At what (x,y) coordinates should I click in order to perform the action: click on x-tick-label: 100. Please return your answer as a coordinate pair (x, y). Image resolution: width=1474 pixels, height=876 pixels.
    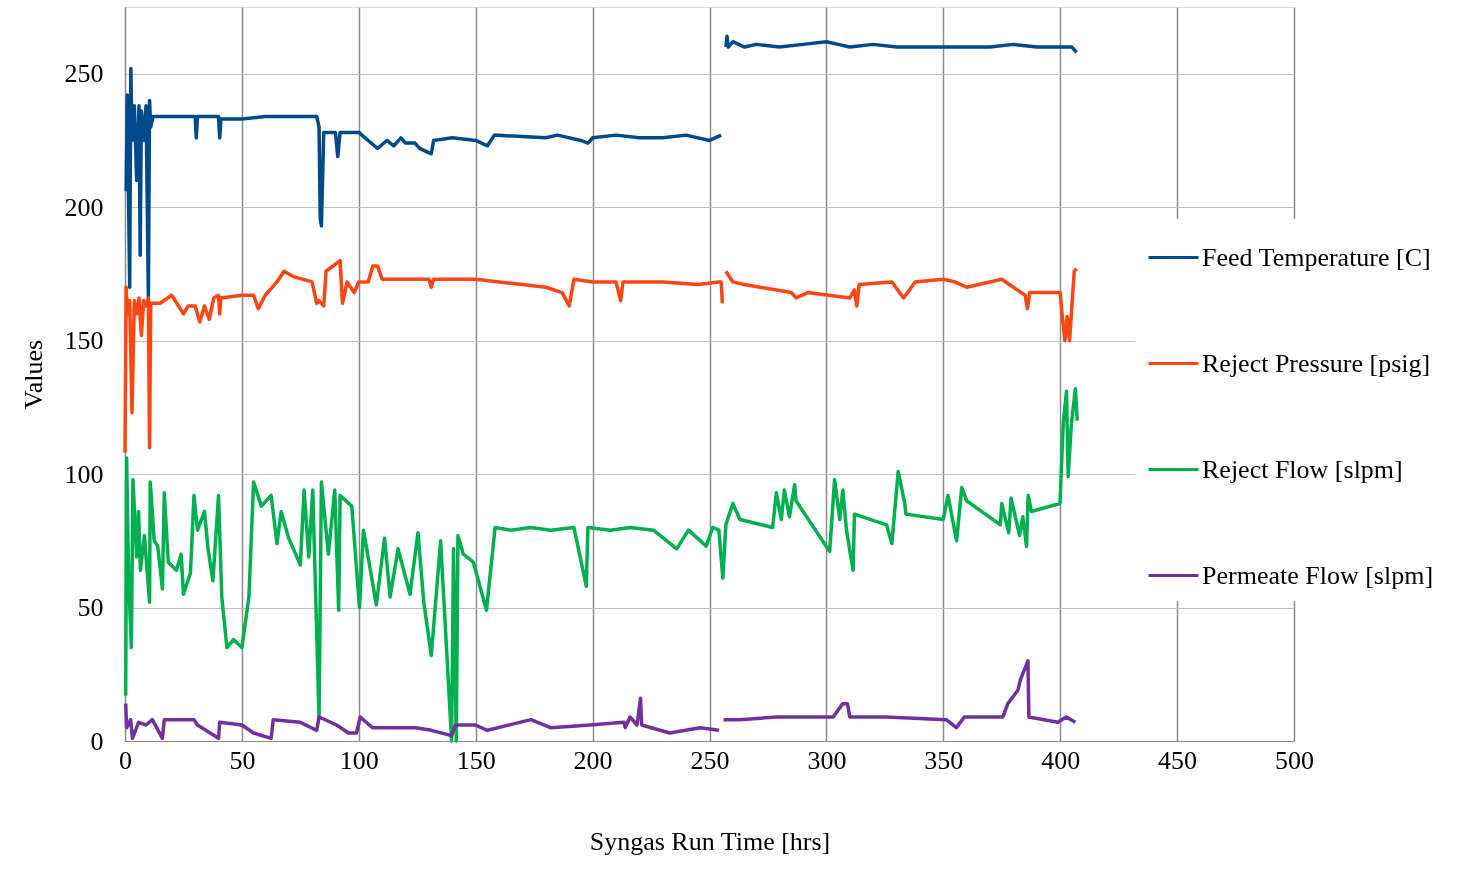
    Looking at the image, I should click on (359, 760).